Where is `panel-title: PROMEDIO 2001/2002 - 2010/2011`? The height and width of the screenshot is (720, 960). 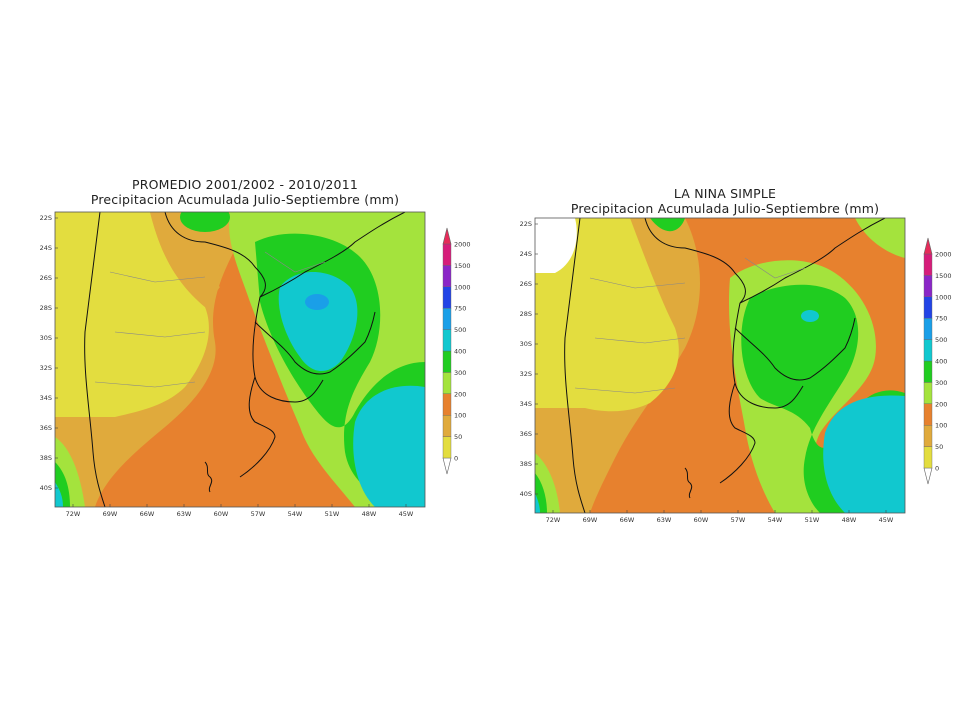
panel-title: PROMEDIO 2001/2002 - 2010/2011 is located at coordinates (245, 184).